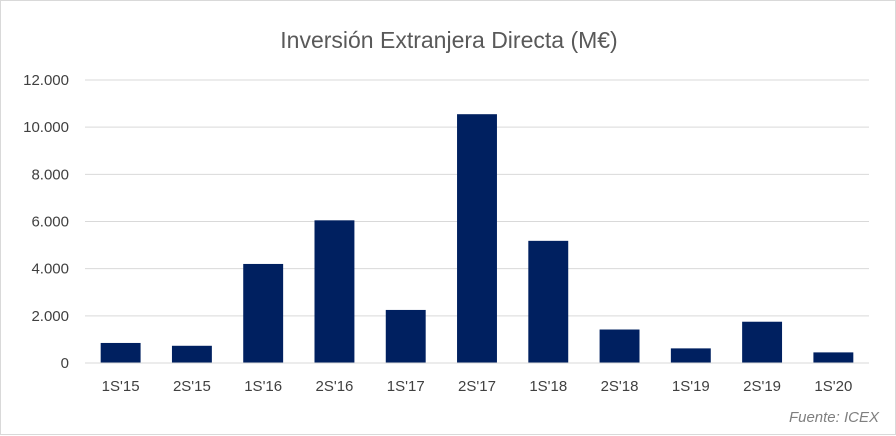  Describe the element at coordinates (50, 316) in the screenshot. I see `y-tick-label: 2.000` at that location.